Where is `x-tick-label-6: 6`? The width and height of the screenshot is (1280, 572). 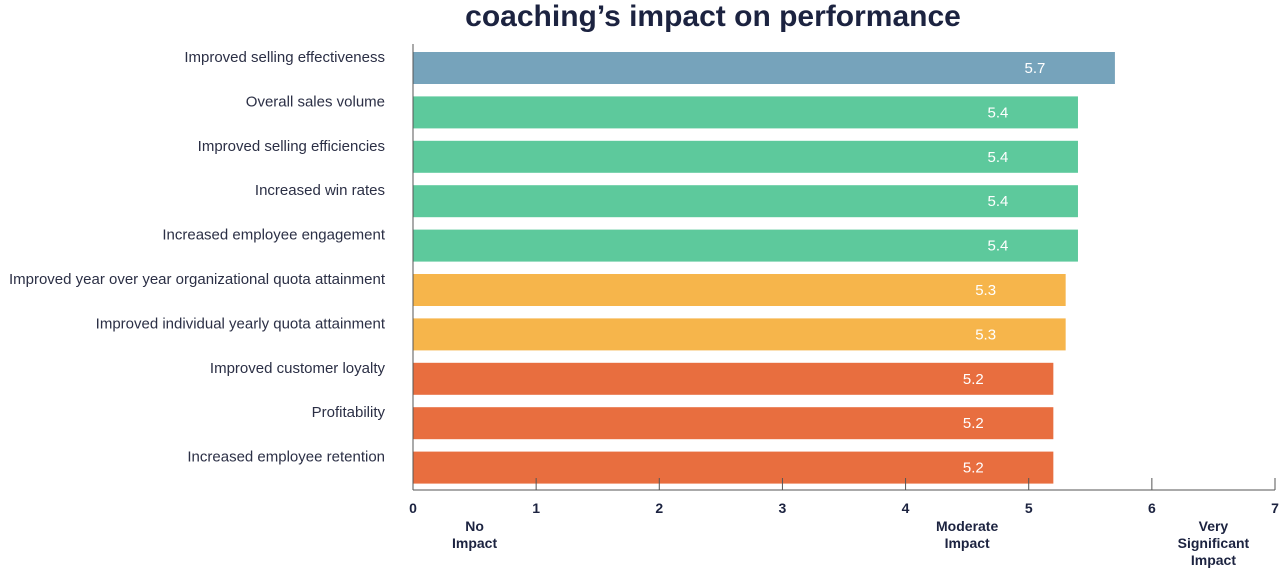 x-tick-label-6: 6 is located at coordinates (1152, 508).